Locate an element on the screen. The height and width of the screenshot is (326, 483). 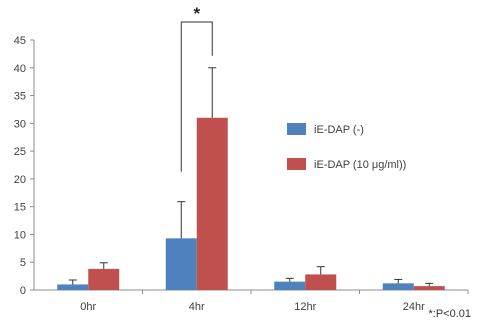
x-tick-label: 0hr is located at coordinates (88, 307).